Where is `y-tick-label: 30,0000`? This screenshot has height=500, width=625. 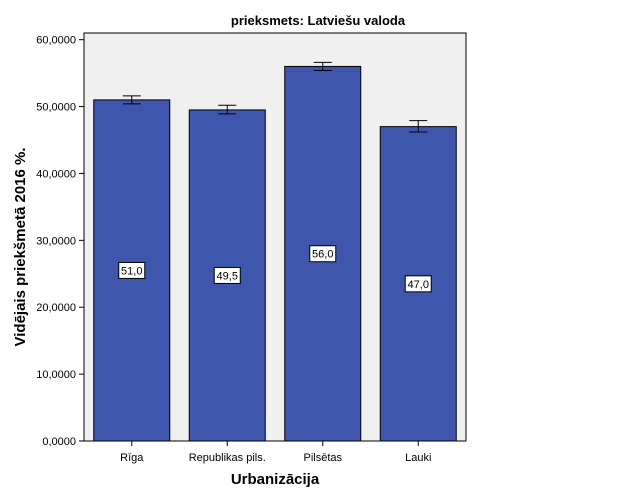 y-tick-label: 30,0000 is located at coordinates (56, 241).